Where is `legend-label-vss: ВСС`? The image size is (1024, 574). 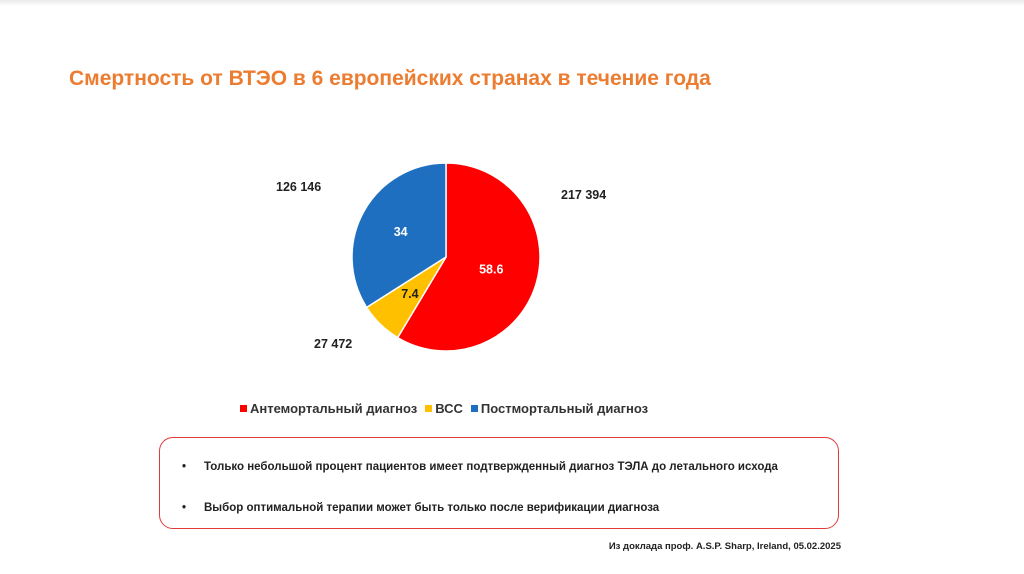
legend-label-vss: ВСС is located at coordinates (449, 408).